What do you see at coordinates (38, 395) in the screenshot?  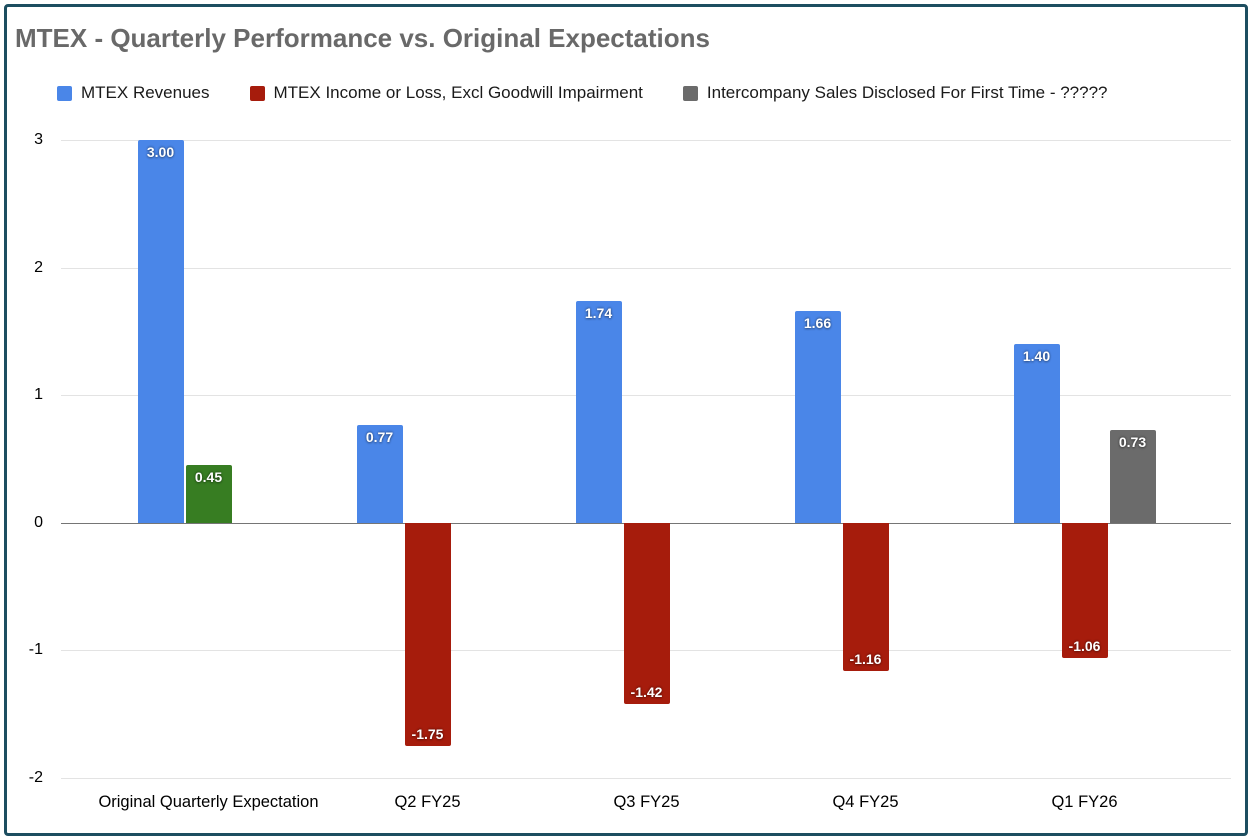 I see `y-tick-label-1: 1` at bounding box center [38, 395].